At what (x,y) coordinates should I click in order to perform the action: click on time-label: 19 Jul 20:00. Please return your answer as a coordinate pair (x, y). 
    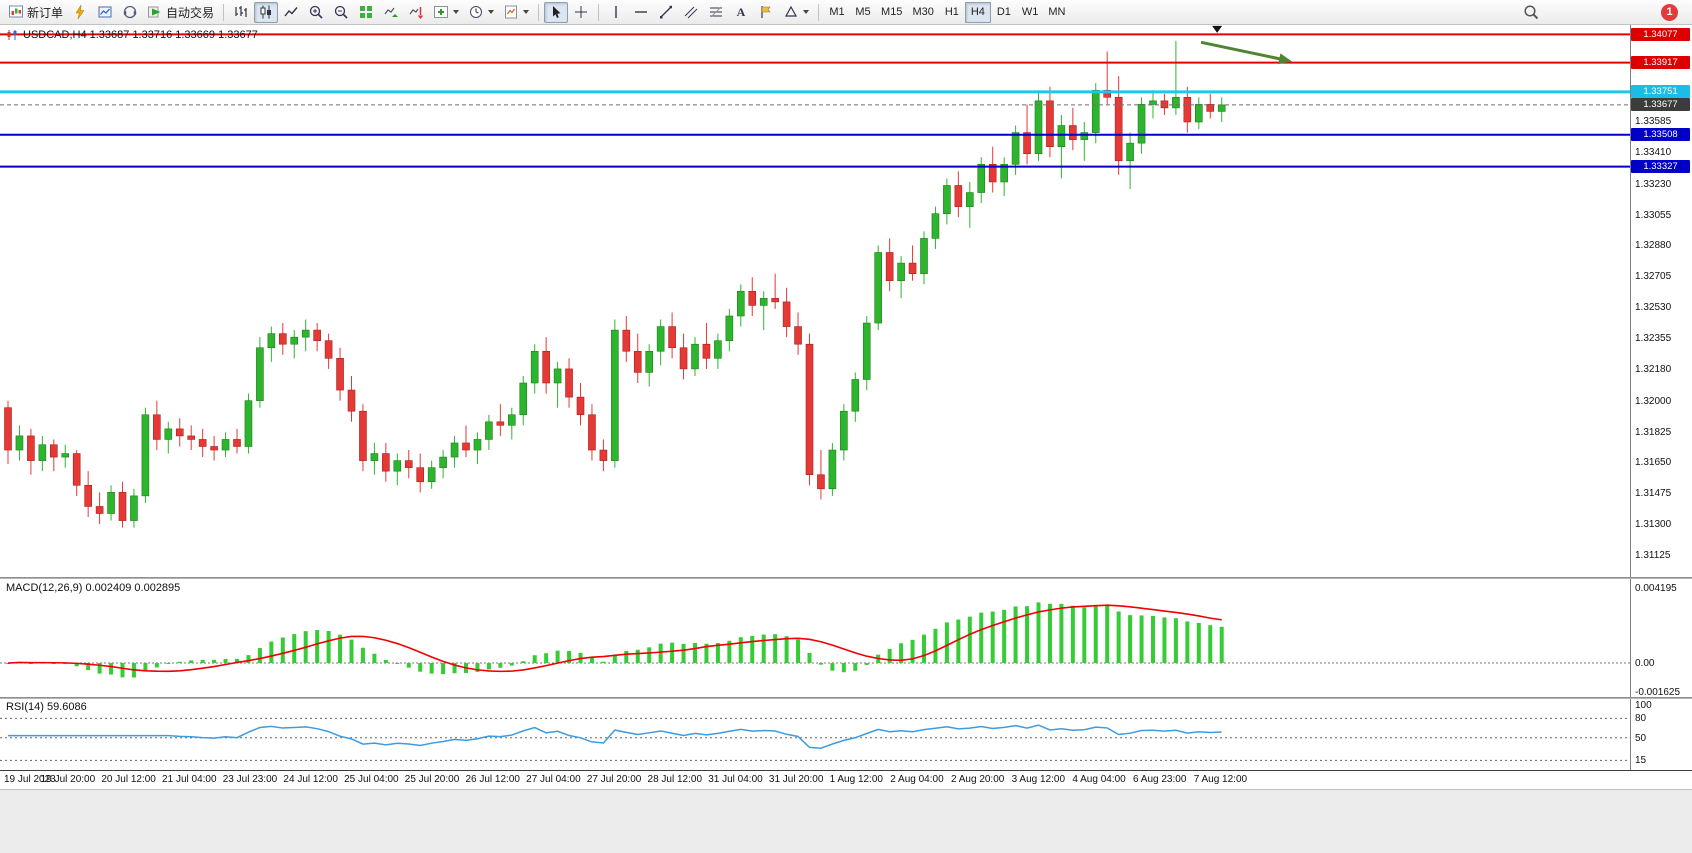
    Looking at the image, I should click on (68, 779).